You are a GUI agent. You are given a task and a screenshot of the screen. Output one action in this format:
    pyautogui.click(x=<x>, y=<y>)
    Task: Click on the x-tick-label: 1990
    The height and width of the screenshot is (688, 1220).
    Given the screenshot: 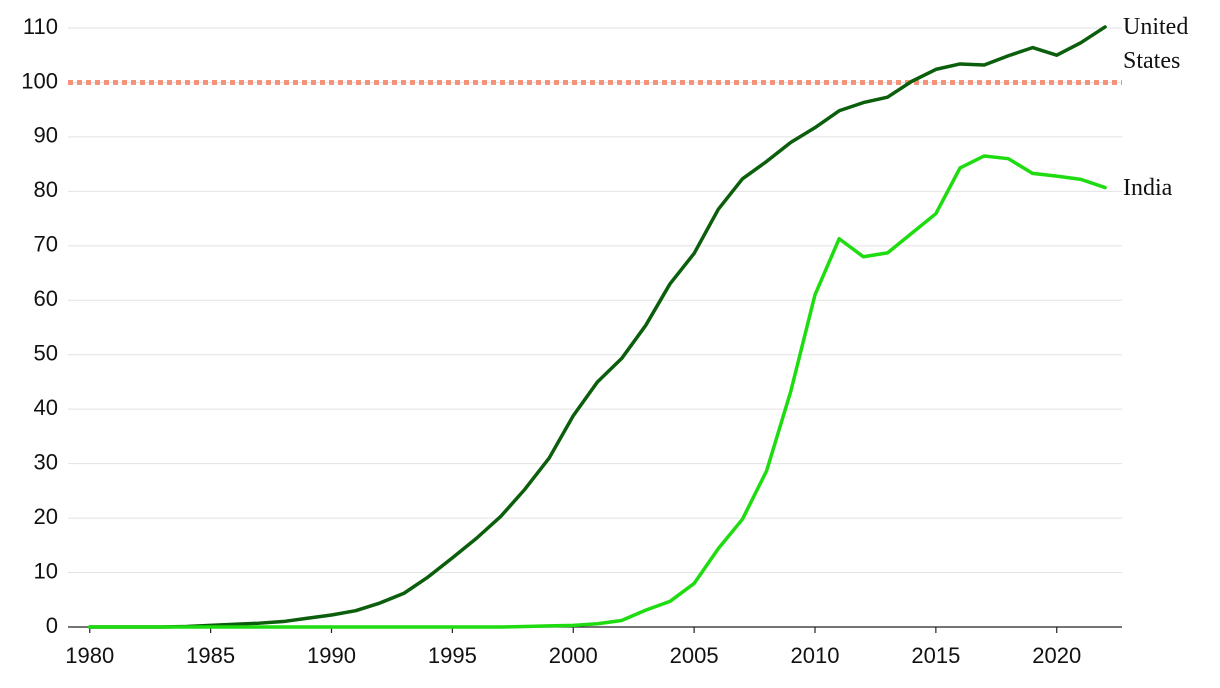 What is the action you would take?
    pyautogui.click(x=331, y=655)
    